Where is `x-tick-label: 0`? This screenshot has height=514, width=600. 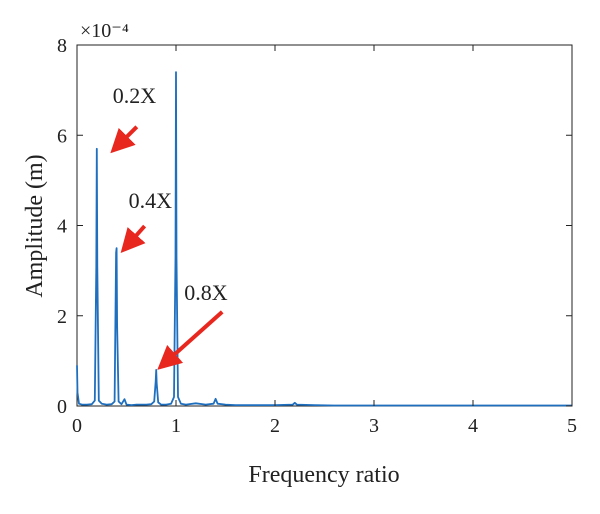 x-tick-label: 0 is located at coordinates (77, 426).